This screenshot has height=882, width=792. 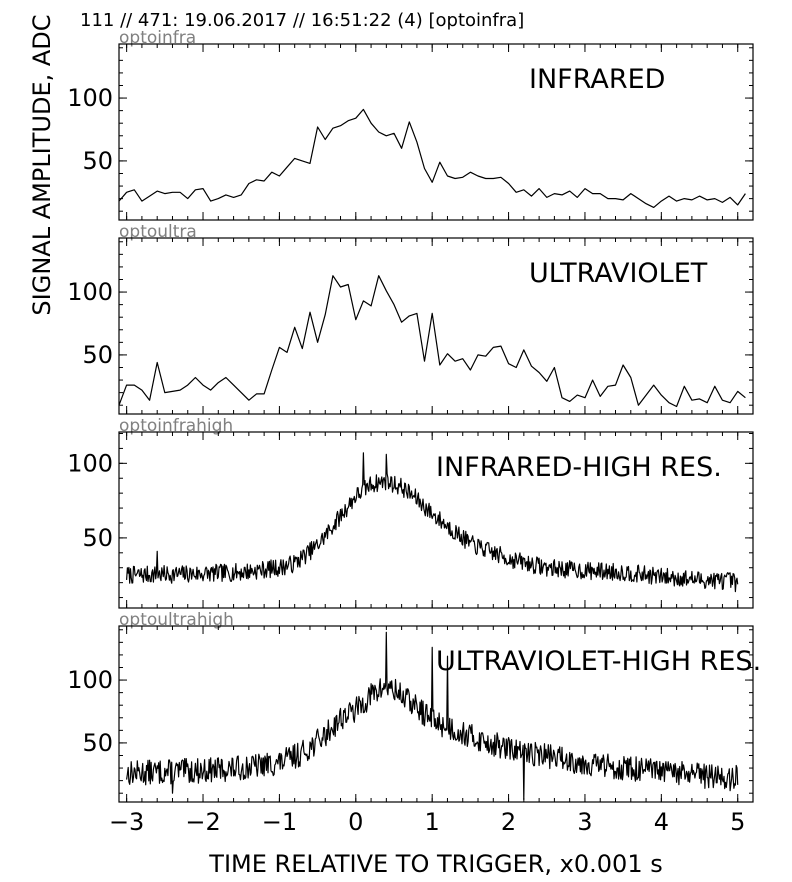 I want to click on x-tick-label: 2, so click(x=508, y=822).